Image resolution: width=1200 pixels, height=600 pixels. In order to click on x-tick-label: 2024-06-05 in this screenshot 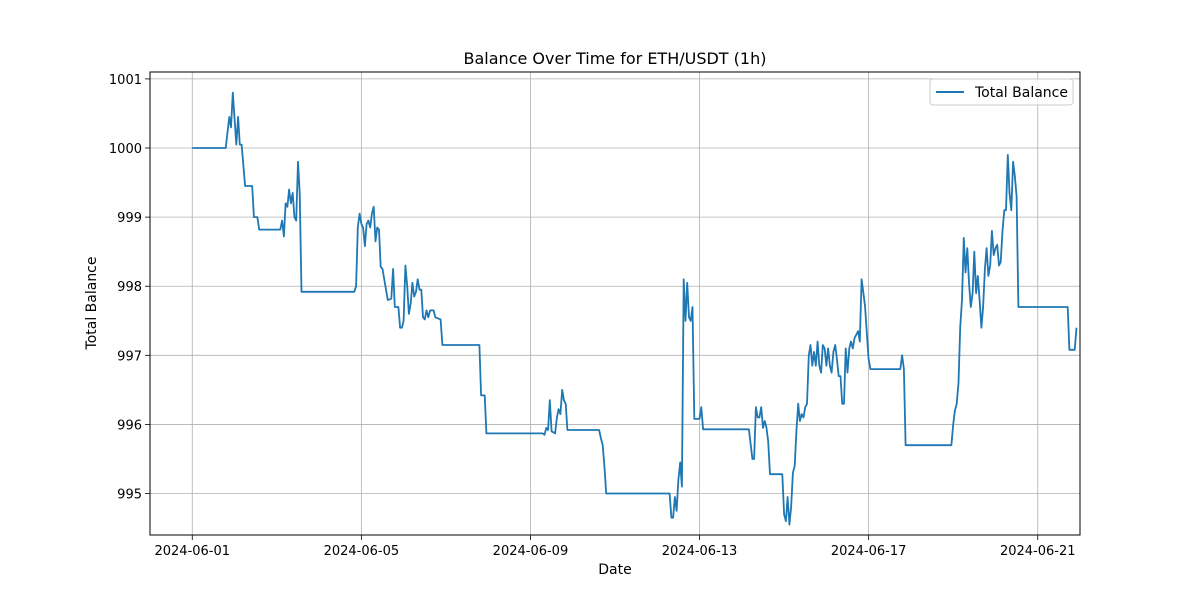, I will do `click(362, 551)`.